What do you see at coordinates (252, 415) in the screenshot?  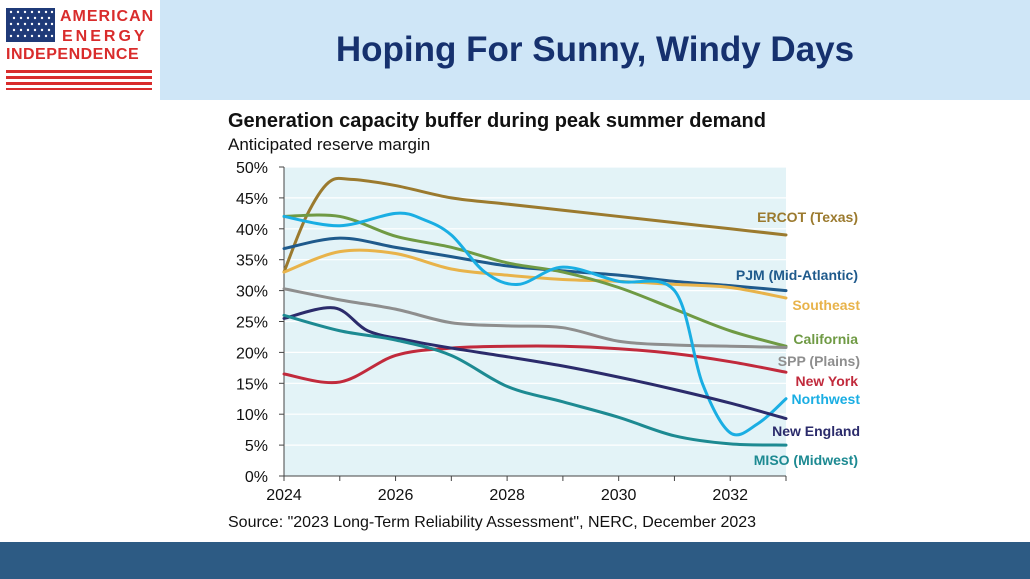 I see `y-tick-label: 10%` at bounding box center [252, 415].